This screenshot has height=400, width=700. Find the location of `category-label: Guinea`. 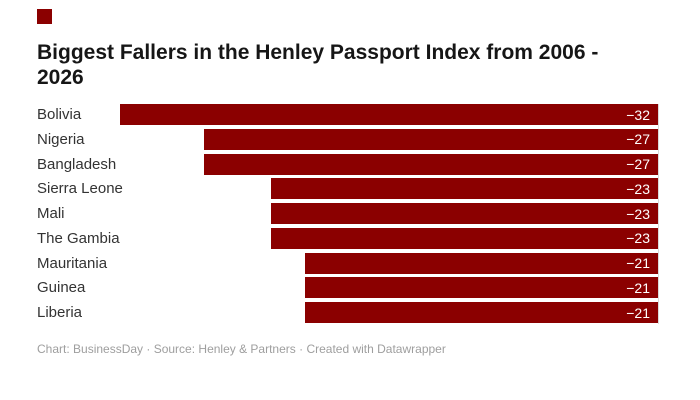

category-label: Guinea is located at coordinates (61, 288).